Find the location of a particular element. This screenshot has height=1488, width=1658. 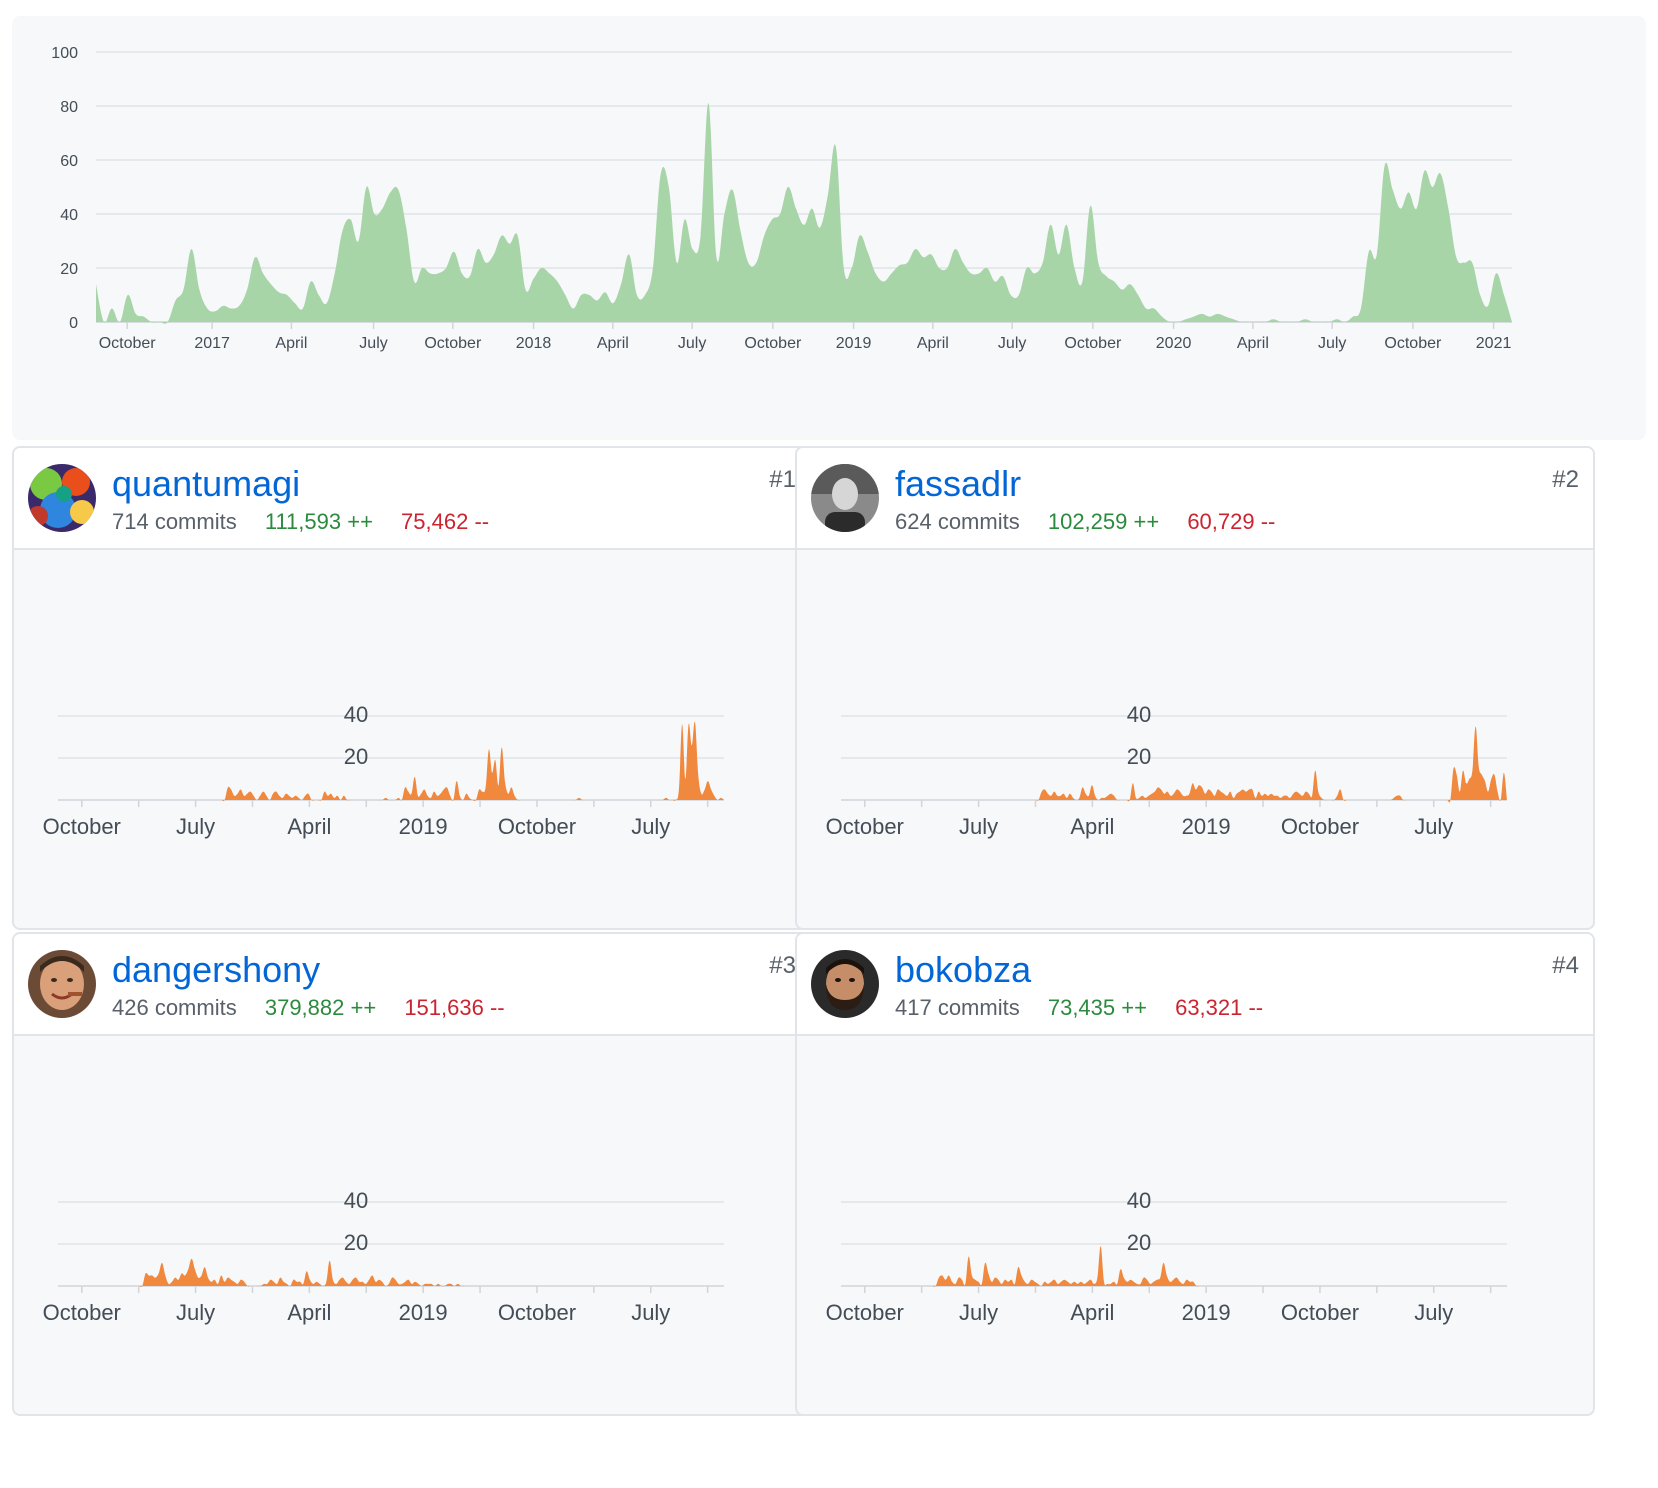

contributor-username-link: quantumagi is located at coordinates (206, 483).